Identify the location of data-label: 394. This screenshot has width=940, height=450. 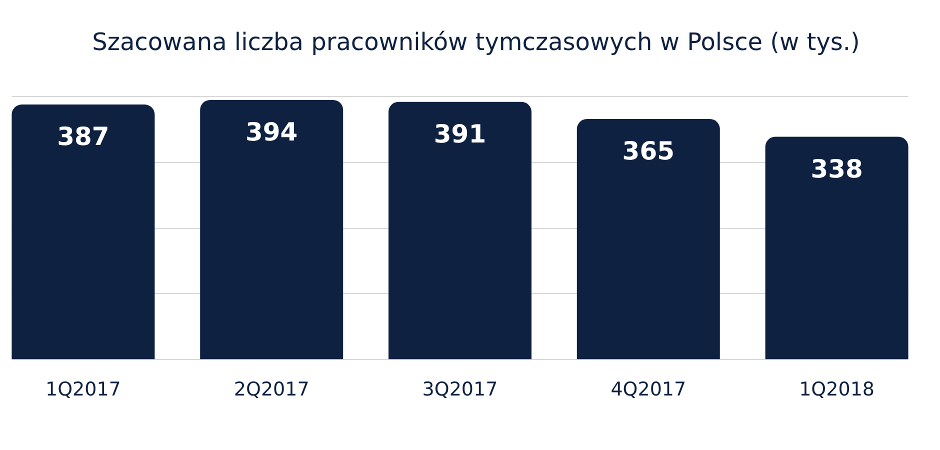
(272, 131).